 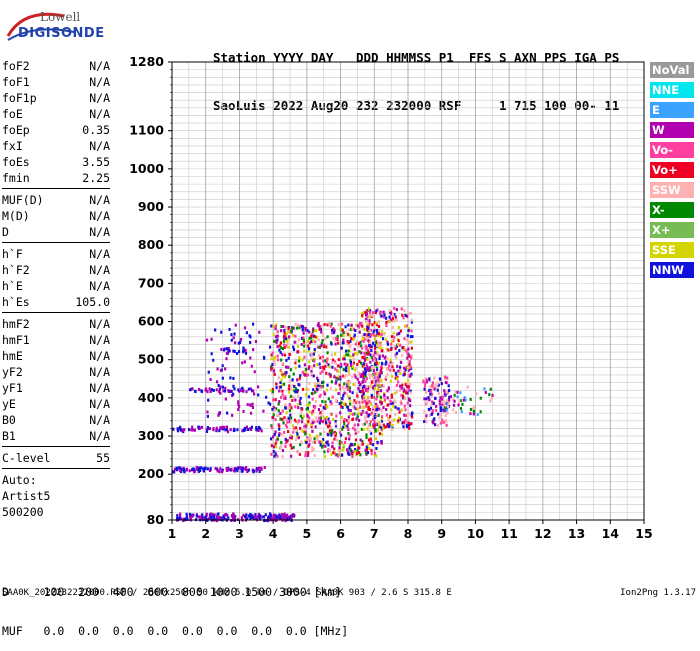 What do you see at coordinates (56, 162) in the screenshot?
I see `param-row: foEs 3.55` at bounding box center [56, 162].